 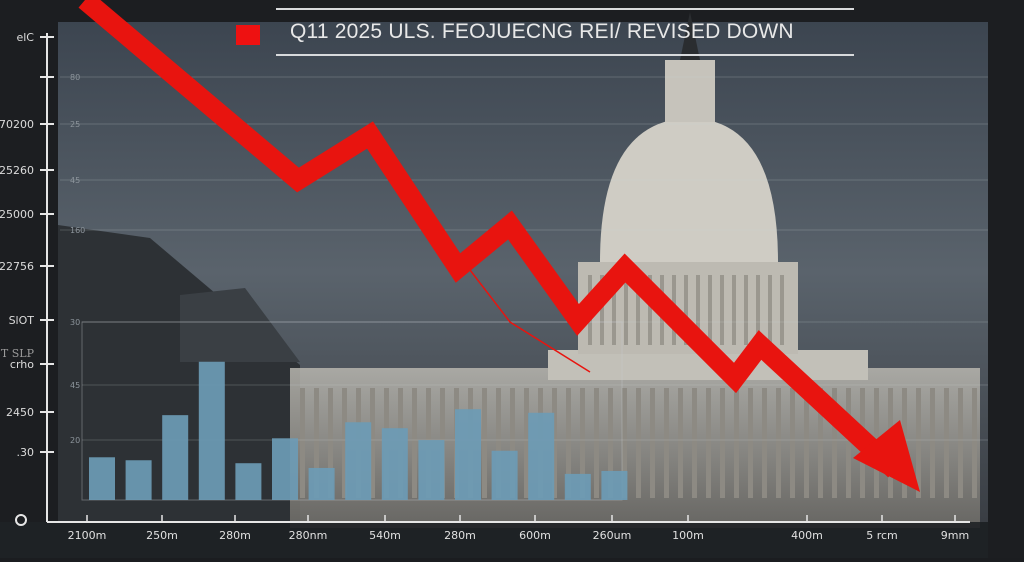 What do you see at coordinates (22, 364) in the screenshot?
I see `y-axis-tick-label: crho` at bounding box center [22, 364].